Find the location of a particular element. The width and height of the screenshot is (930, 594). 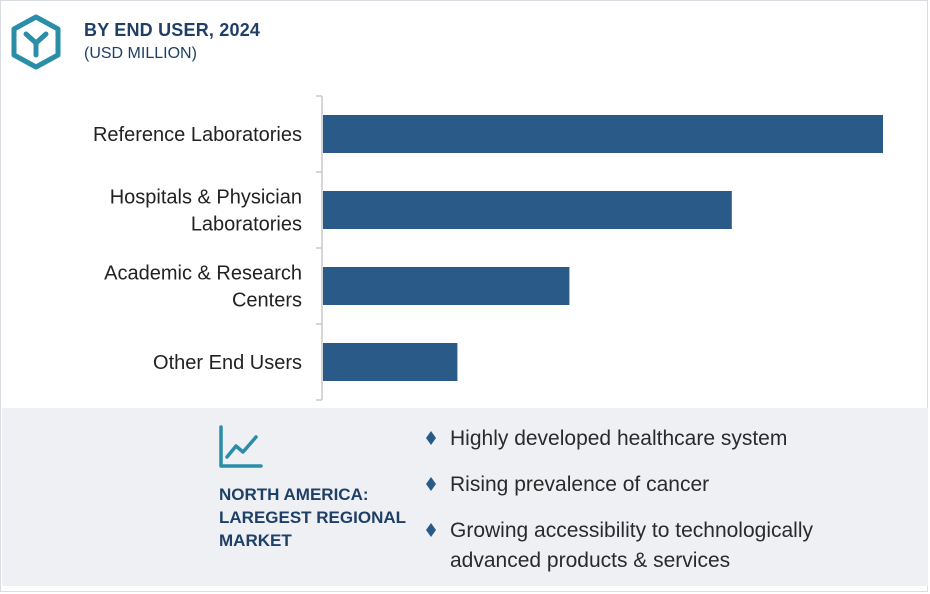

chart-title: BY END USER, 2024 is located at coordinates (172, 30).